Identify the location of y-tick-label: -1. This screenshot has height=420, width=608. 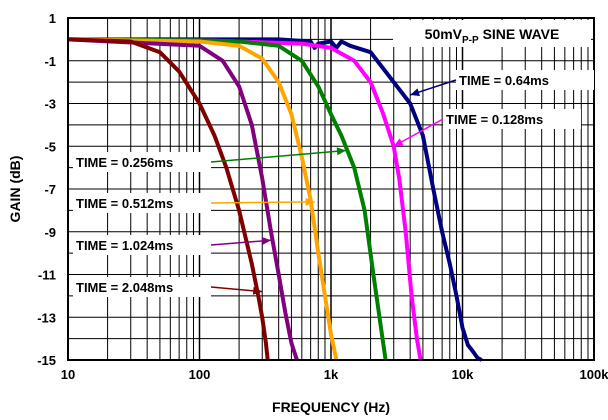
(50, 61).